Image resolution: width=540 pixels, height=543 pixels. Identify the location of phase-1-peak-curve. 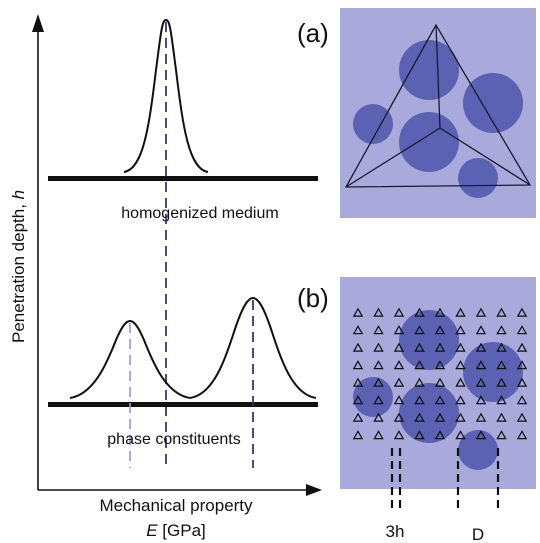
(130, 359).